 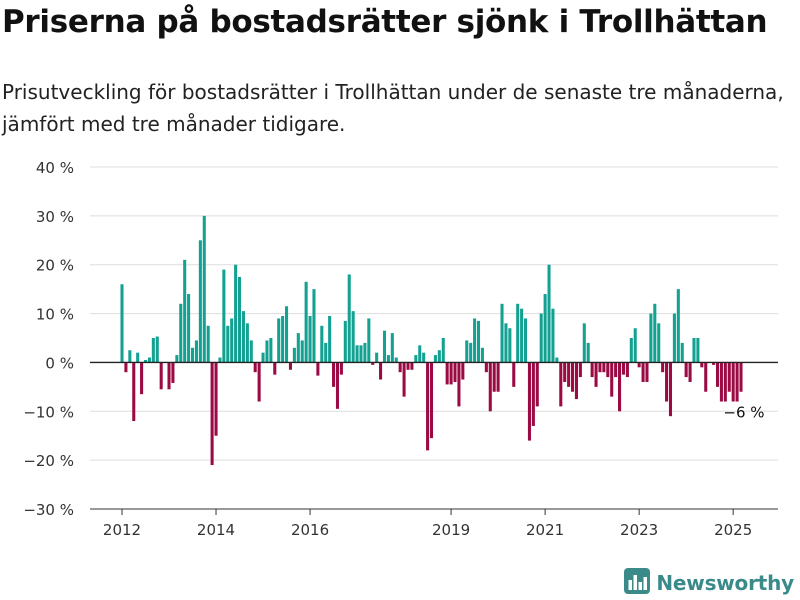 What do you see at coordinates (59, 363) in the screenshot?
I see `y-tick-label: 0 %` at bounding box center [59, 363].